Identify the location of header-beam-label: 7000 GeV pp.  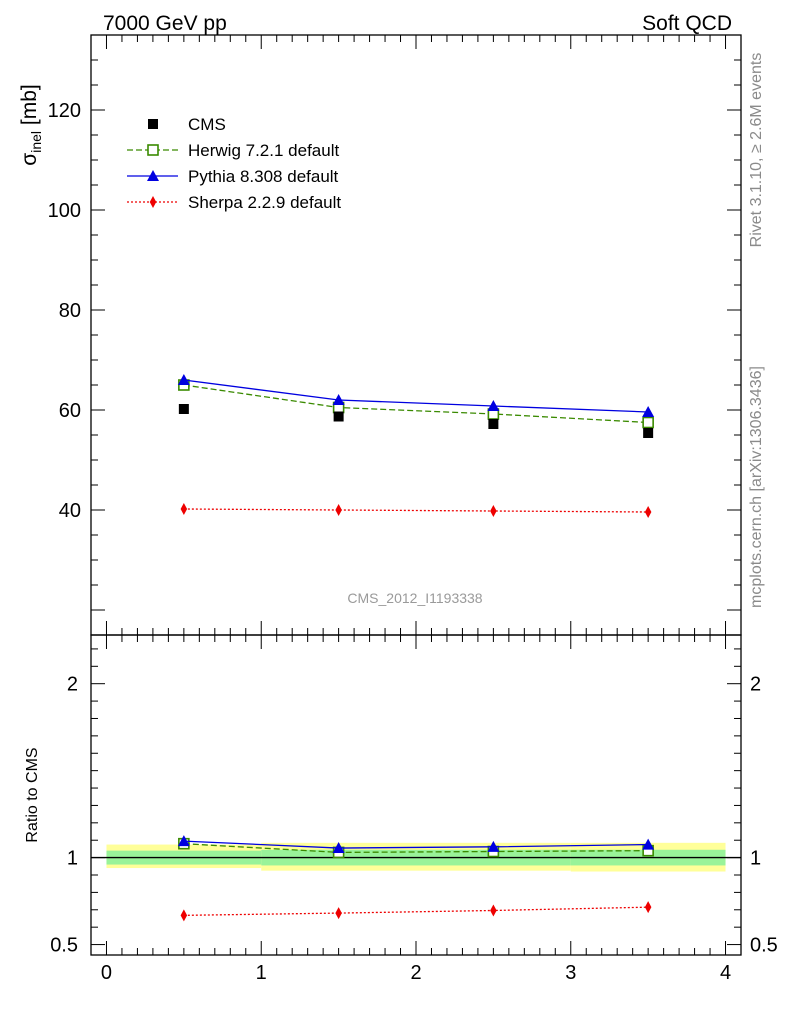
(165, 23).